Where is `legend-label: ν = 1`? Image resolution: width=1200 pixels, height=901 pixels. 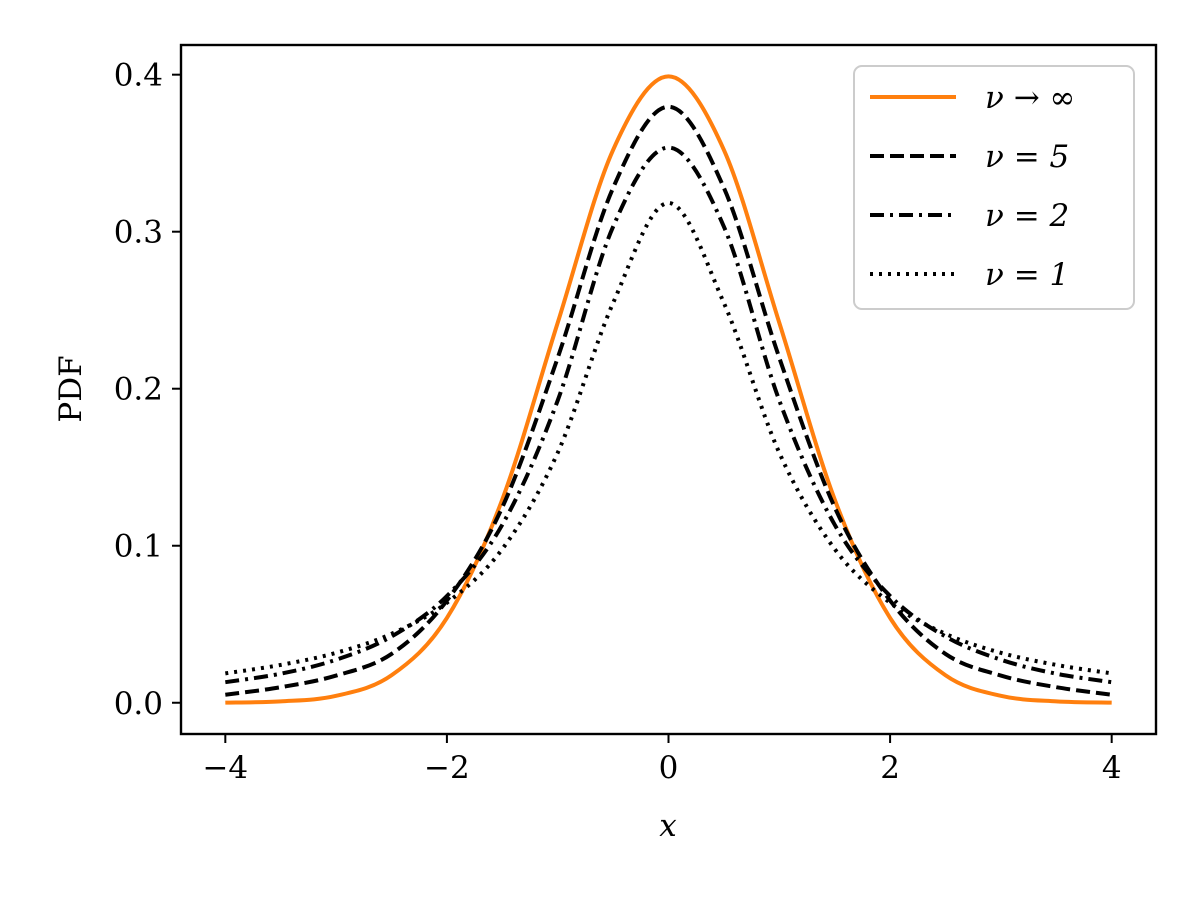 legend-label: ν = 1 is located at coordinates (1027, 275).